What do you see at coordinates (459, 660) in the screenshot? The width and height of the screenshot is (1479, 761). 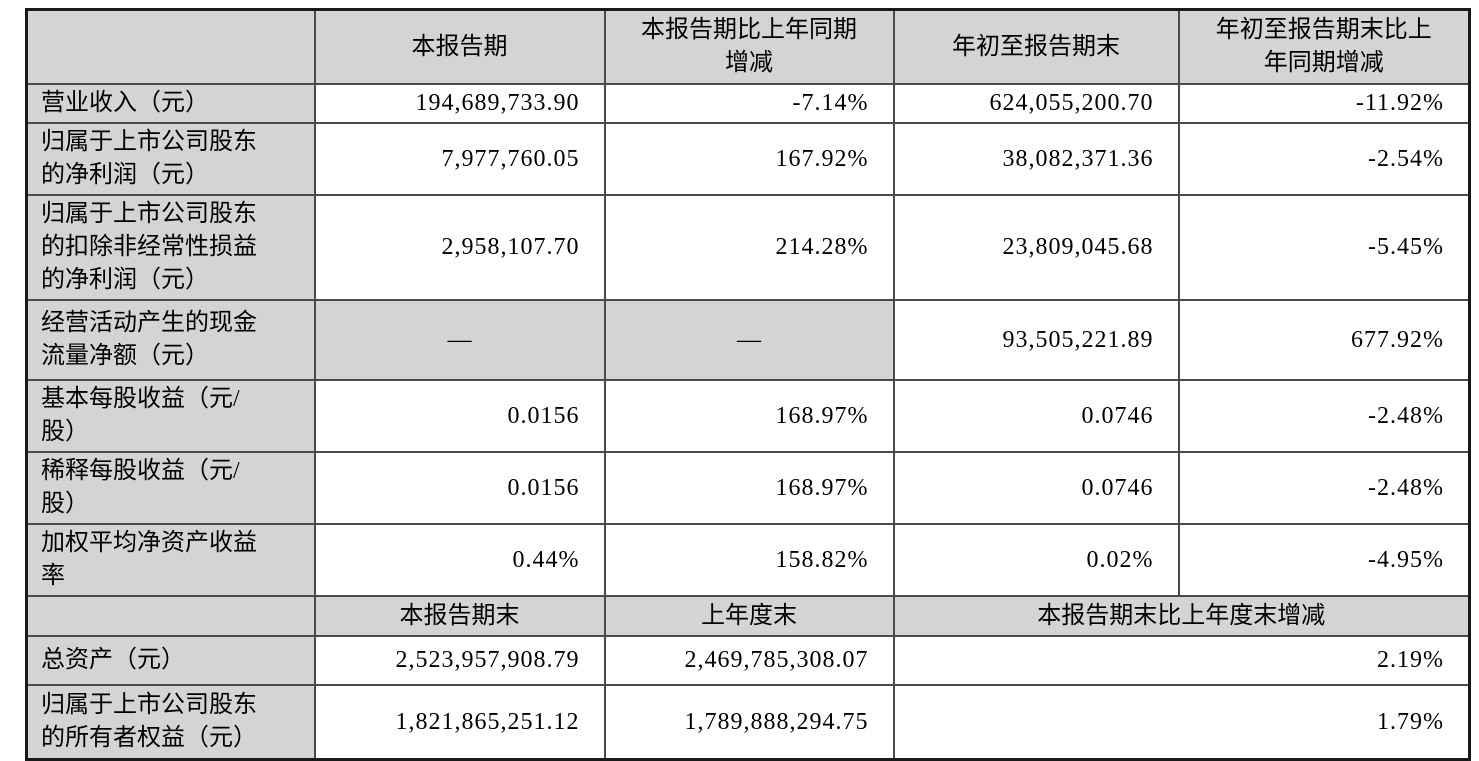 I see `value-period-end: 2,523,957,908.79` at bounding box center [459, 660].